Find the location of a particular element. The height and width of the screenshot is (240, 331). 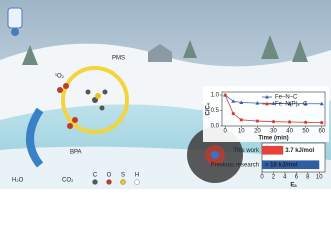

water-label: H₂O is located at coordinates (18, 181).